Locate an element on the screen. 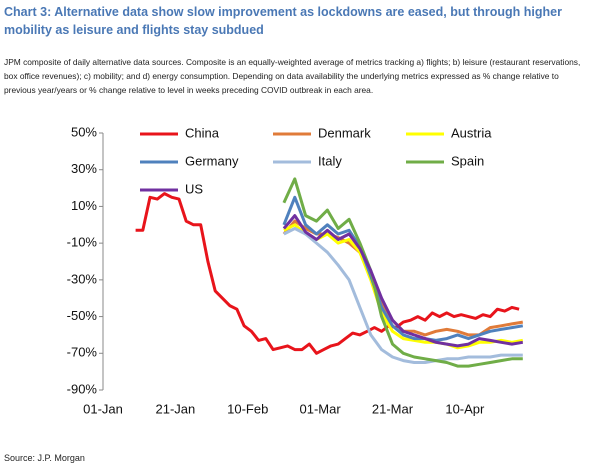  legend-label: Spain is located at coordinates (467, 160).